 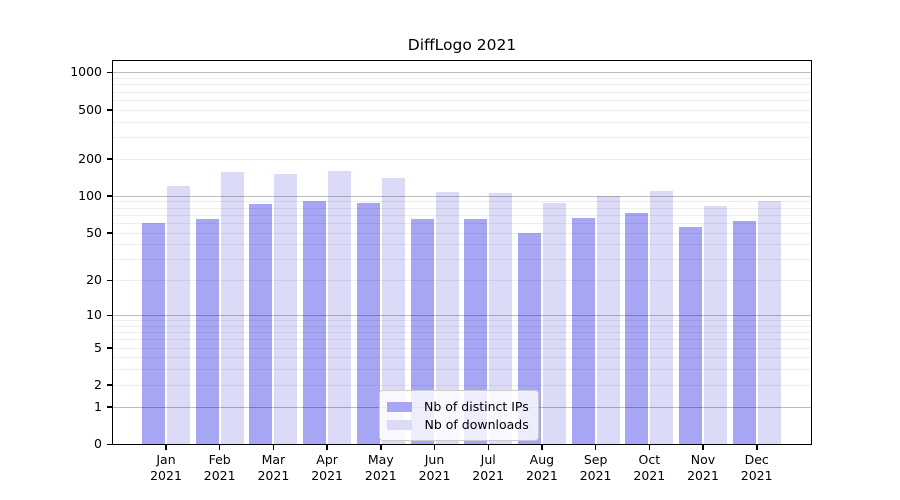 I want to click on legend: Nb of distinct IPs Nb of downloads, so click(x=459, y=415).